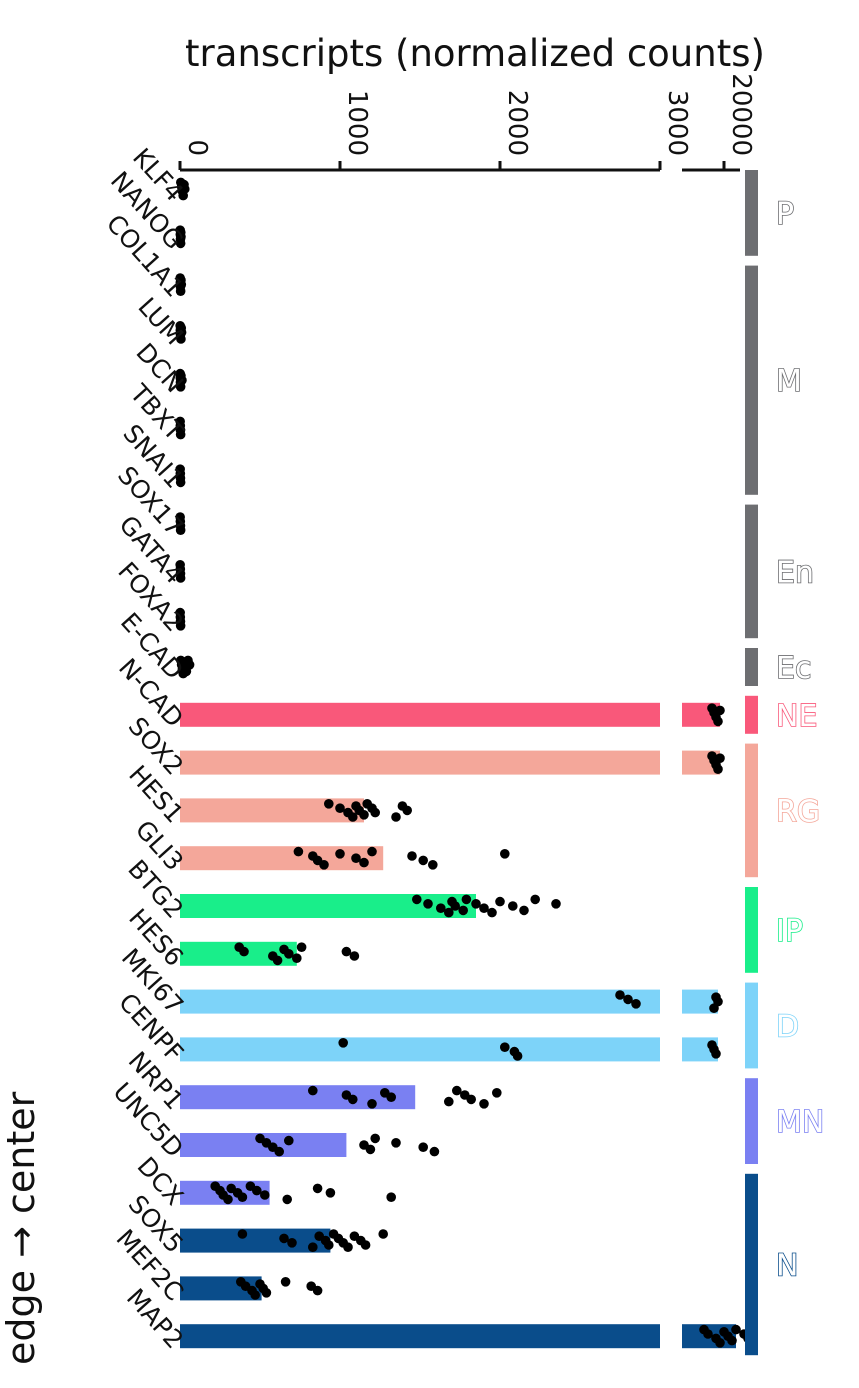 The width and height of the screenshot is (859, 1388). Describe the element at coordinates (677, 123) in the screenshot. I see `x-tick-label: 3000` at that location.